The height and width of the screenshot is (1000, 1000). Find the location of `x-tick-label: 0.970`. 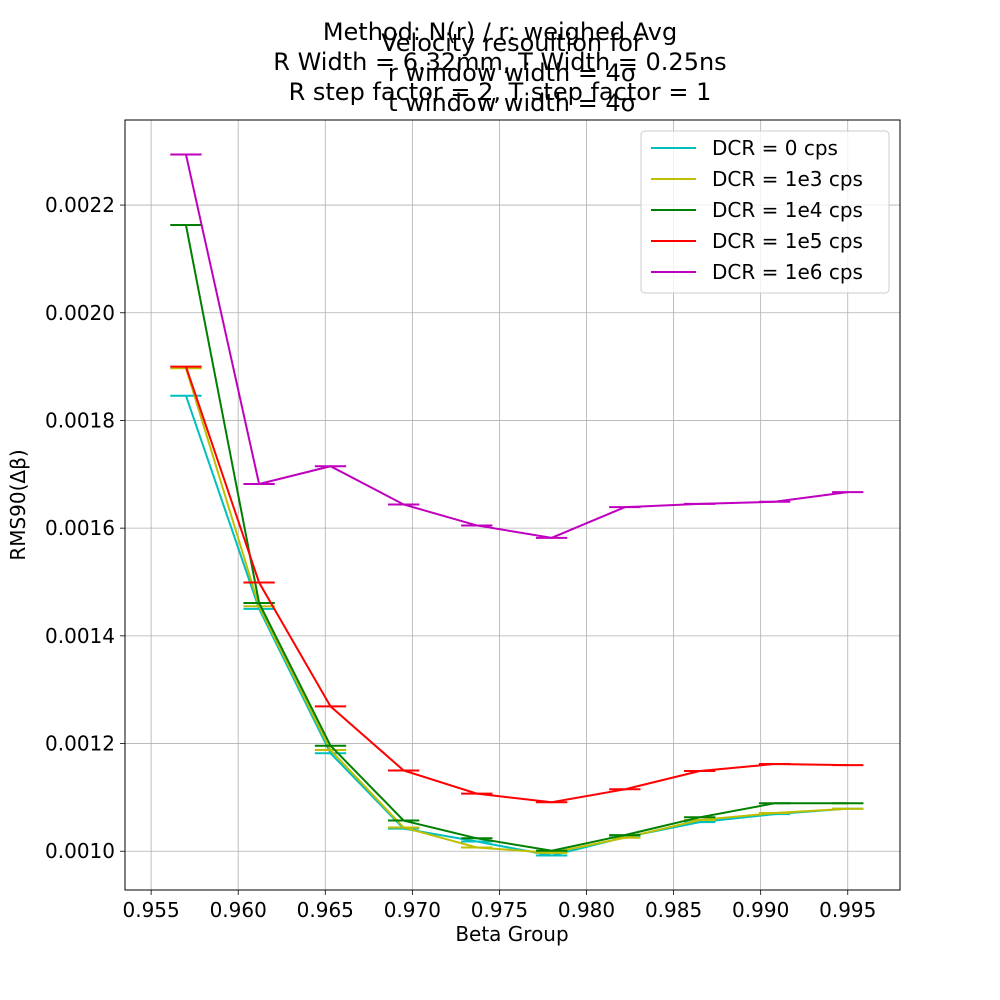

x-tick-label: 0.970 is located at coordinates (412, 910).